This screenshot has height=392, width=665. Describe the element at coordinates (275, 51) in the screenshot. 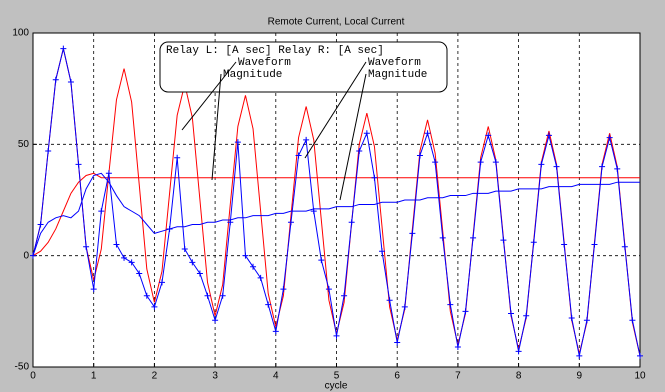

I see `legend-title: Relay L: [A sec] Relay R: [A sec]` at that location.